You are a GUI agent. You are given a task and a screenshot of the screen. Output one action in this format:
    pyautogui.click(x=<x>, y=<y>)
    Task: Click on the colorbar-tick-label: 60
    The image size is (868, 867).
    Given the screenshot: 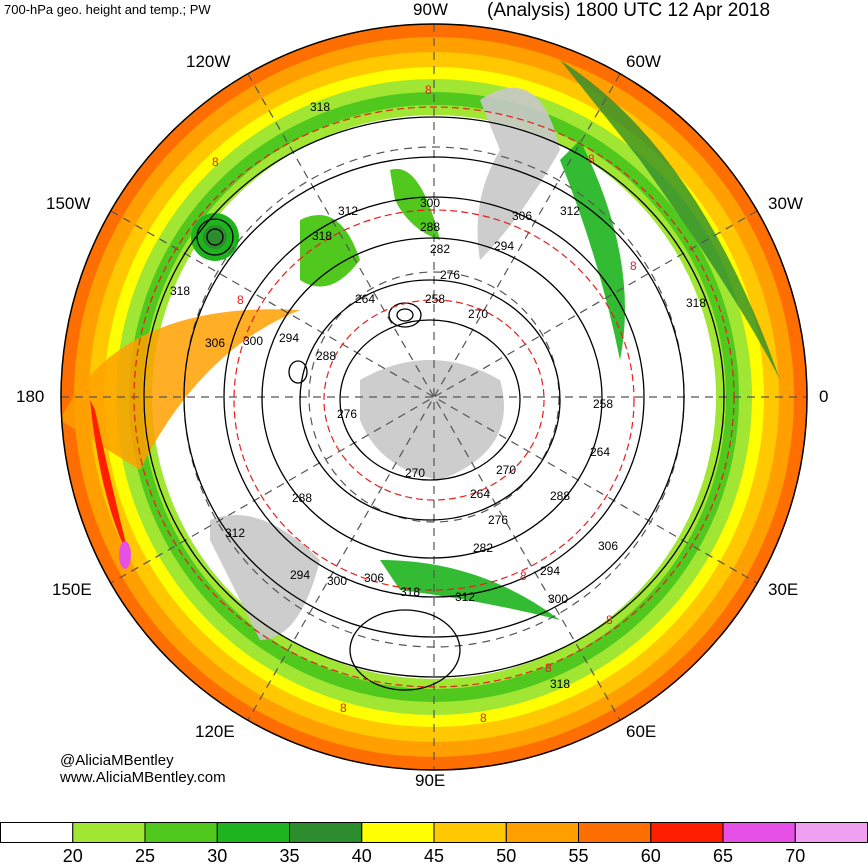 What is the action you would take?
    pyautogui.click(x=650, y=856)
    